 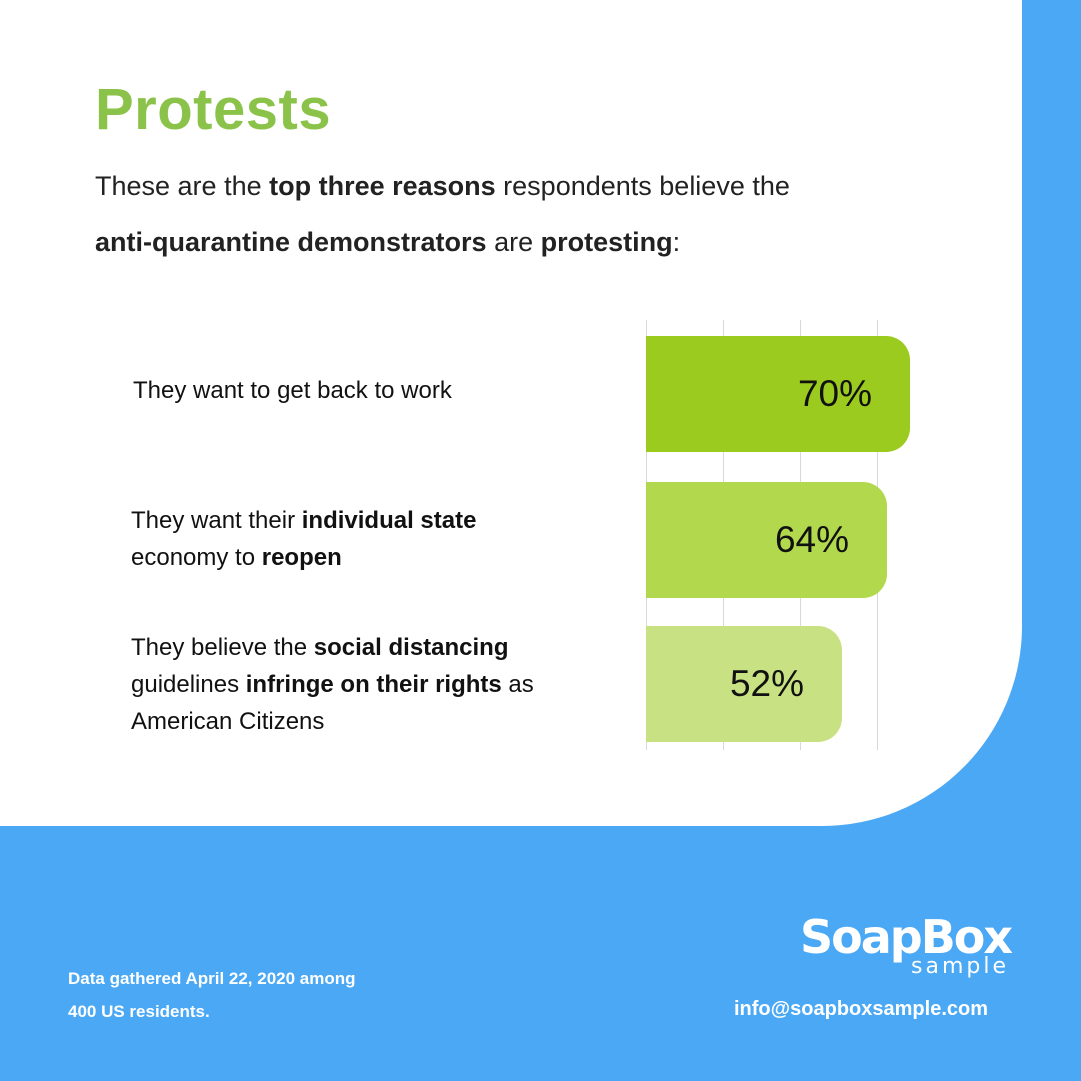 I want to click on subtitle-emphasis: anti-quarantine demonstrators, so click(x=291, y=242).